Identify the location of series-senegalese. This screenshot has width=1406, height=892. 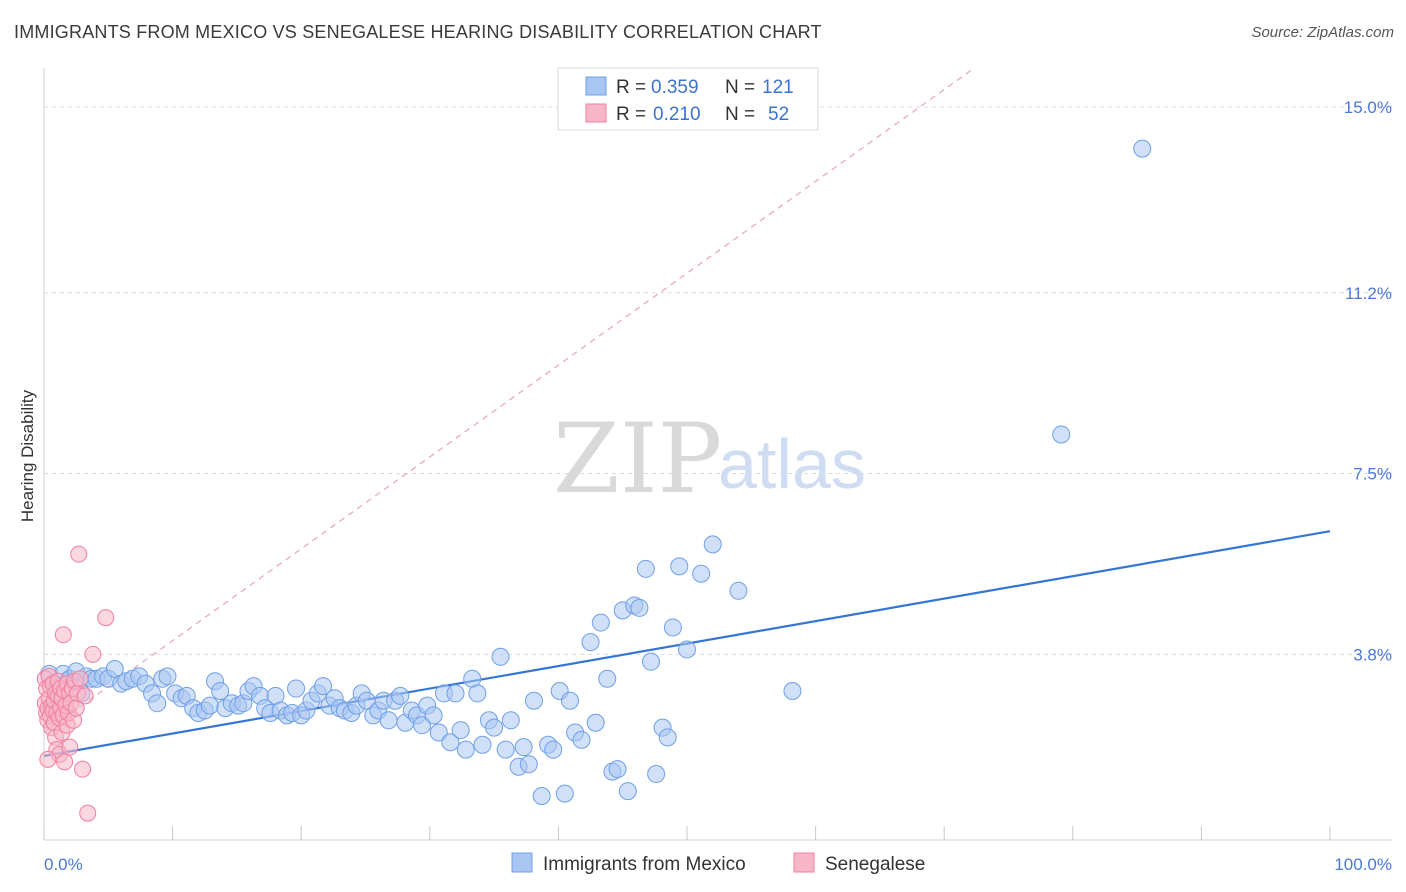
(75, 683).